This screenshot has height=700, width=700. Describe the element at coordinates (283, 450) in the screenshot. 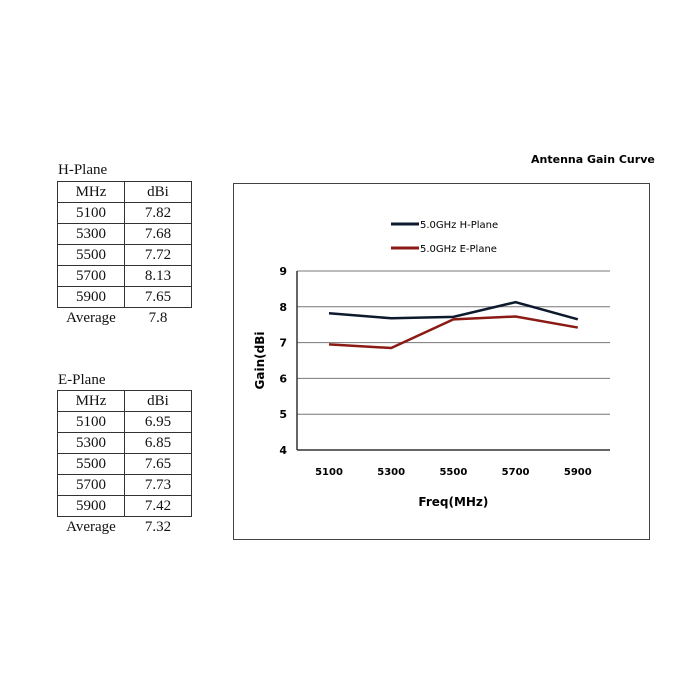

I see `y-tick-label: 4` at that location.